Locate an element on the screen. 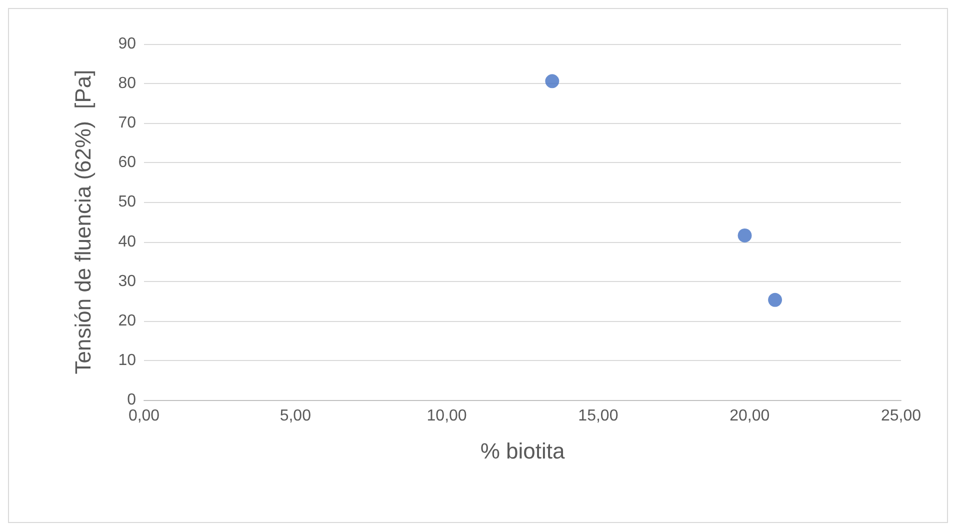 The image size is (956, 531). x-tick-label: 20,00 is located at coordinates (750, 416).